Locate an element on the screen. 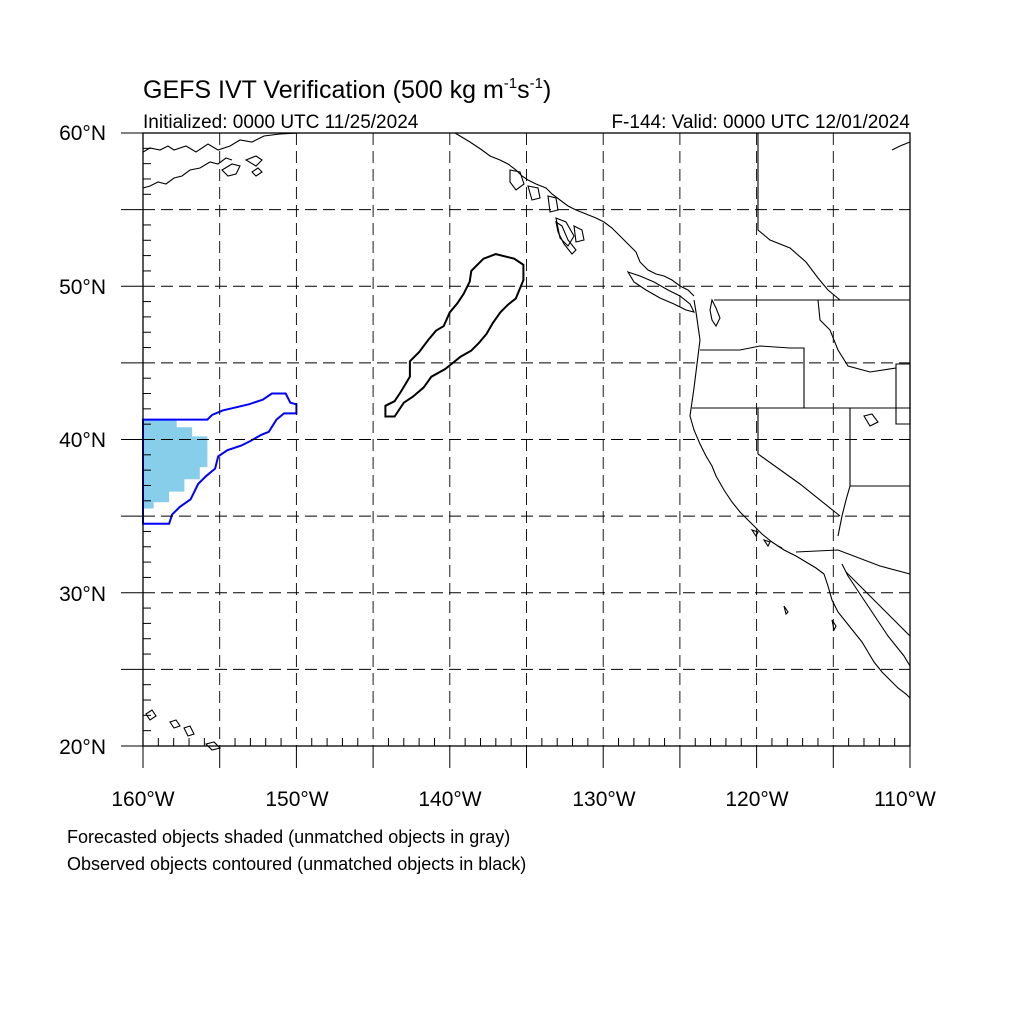 The image size is (1024, 1024). great-salt-lake is located at coordinates (871, 420).